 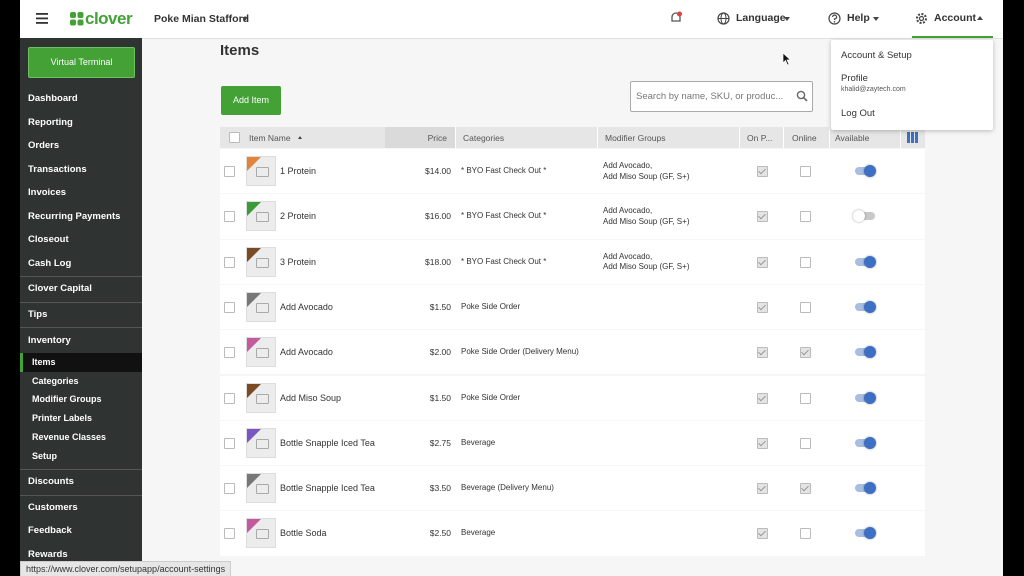 What do you see at coordinates (761, 18) in the screenshot?
I see `language-menu: Language` at bounding box center [761, 18].